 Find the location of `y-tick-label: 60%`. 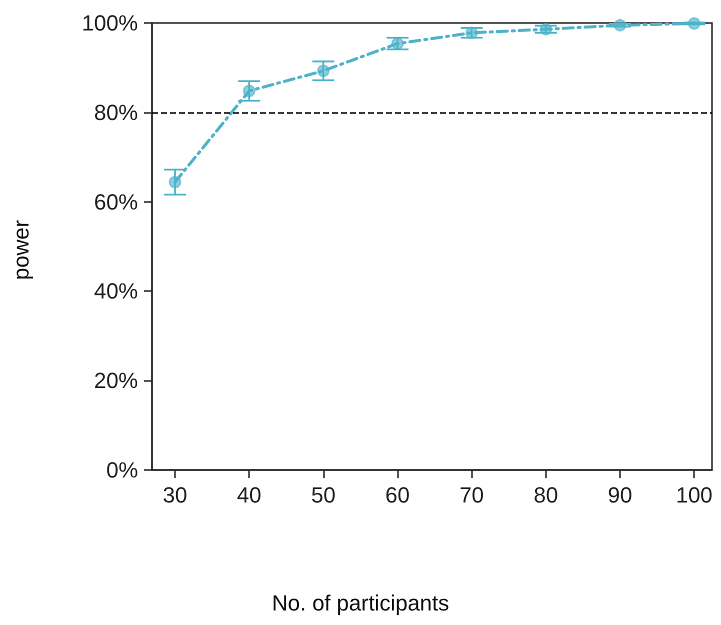

y-tick-label: 60% is located at coordinates (116, 201).